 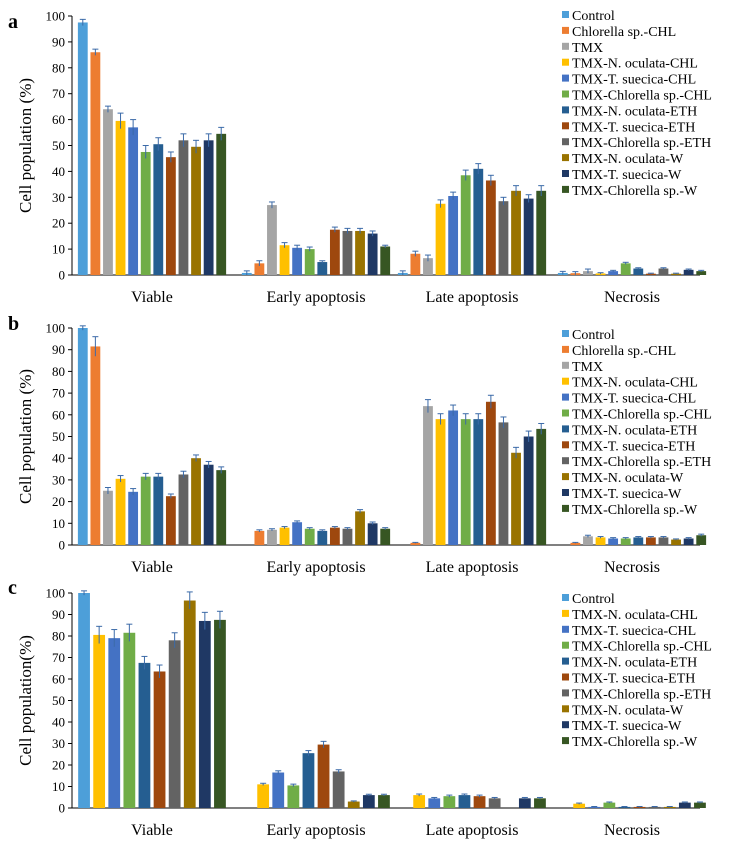 I want to click on y-axis-label: Cell population(%), so click(x=25, y=700).